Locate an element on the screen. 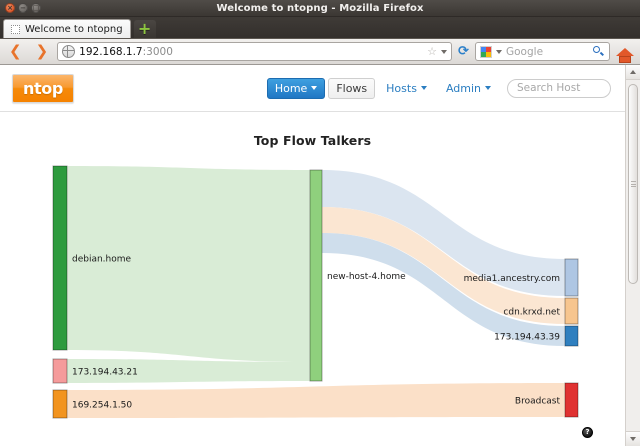  scrollbar-thumb is located at coordinates (633, 184).